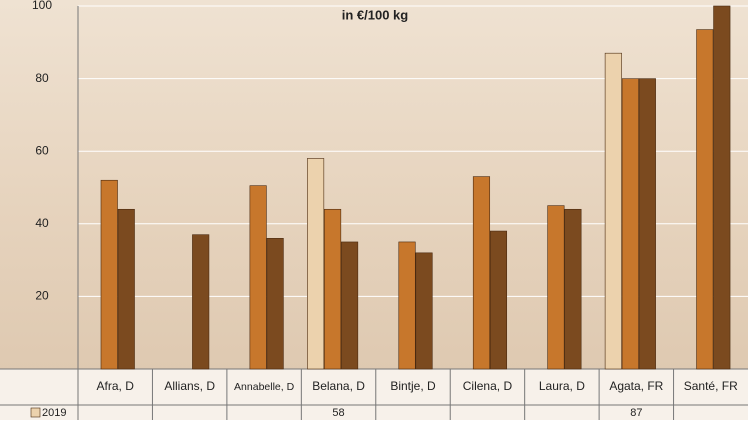 This screenshot has width=748, height=425. I want to click on x-tick-label: Annabelle, D, so click(264, 387).